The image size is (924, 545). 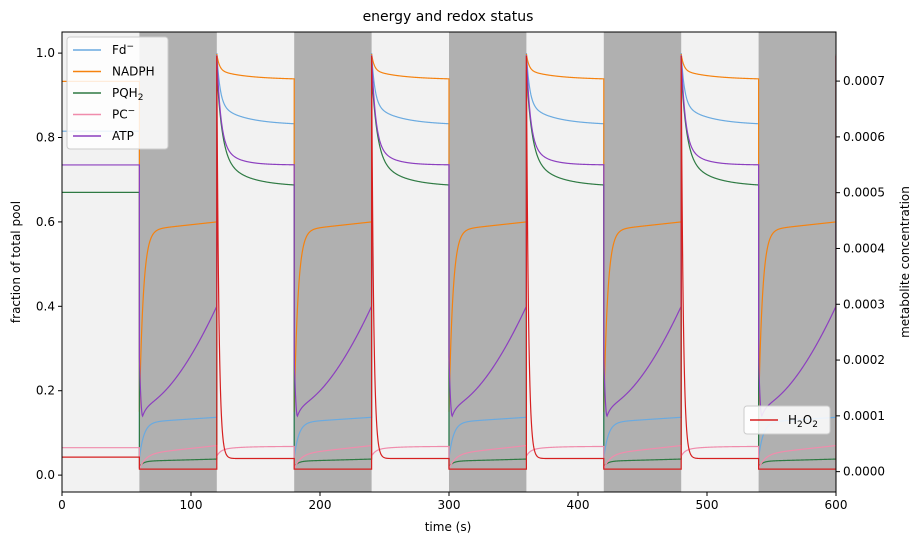 What do you see at coordinates (864, 193) in the screenshot?
I see `y2-tick-label: 0.0005` at bounding box center [864, 193].